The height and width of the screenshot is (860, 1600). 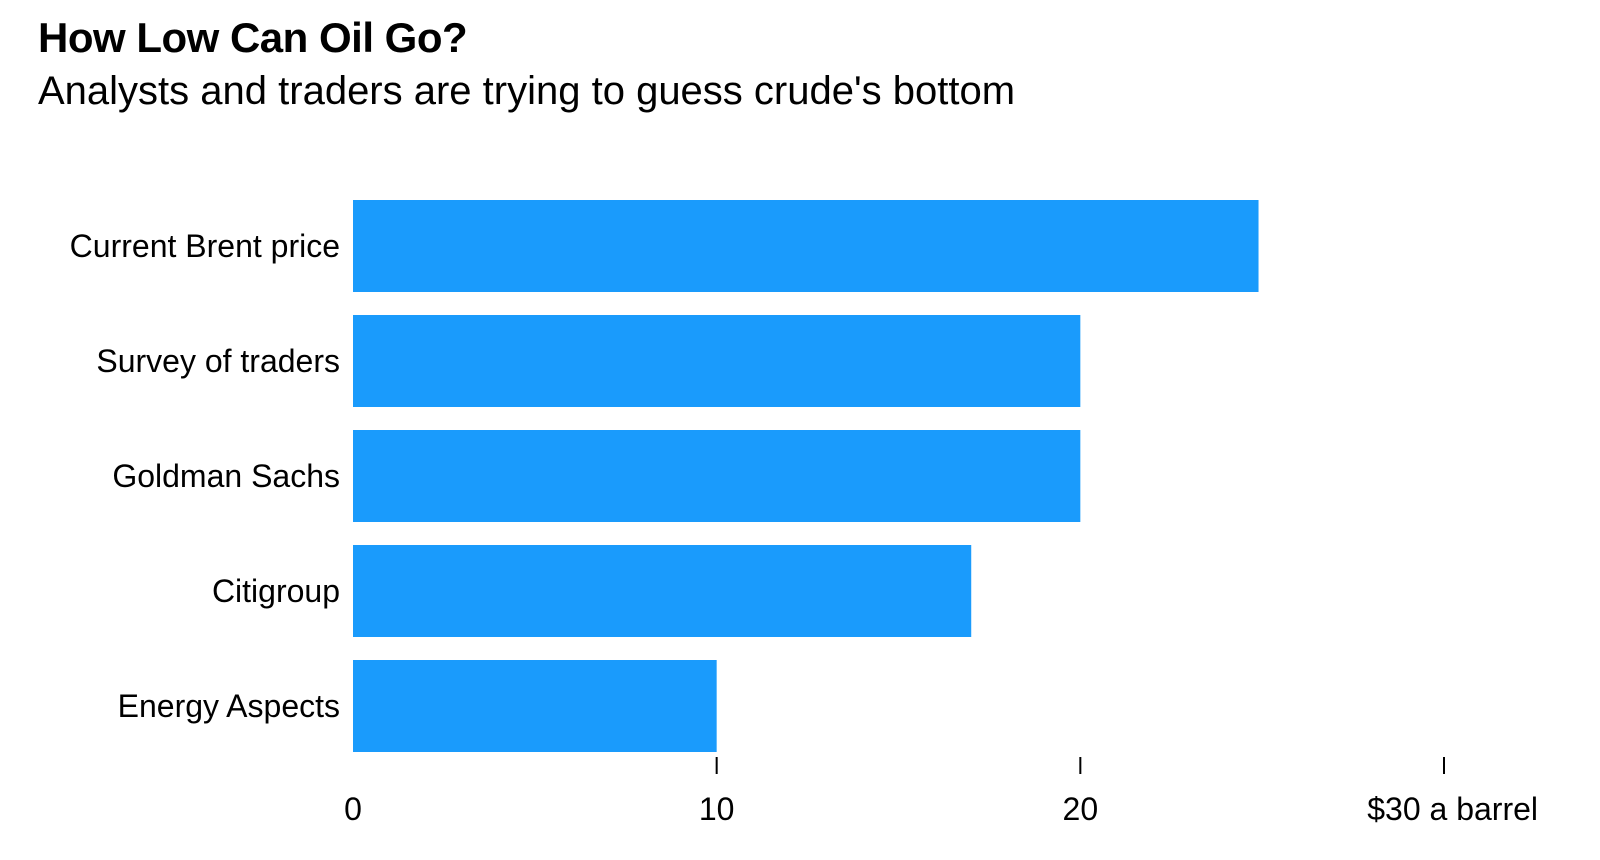 I want to click on category-label: Energy Aspects, so click(x=229, y=706).